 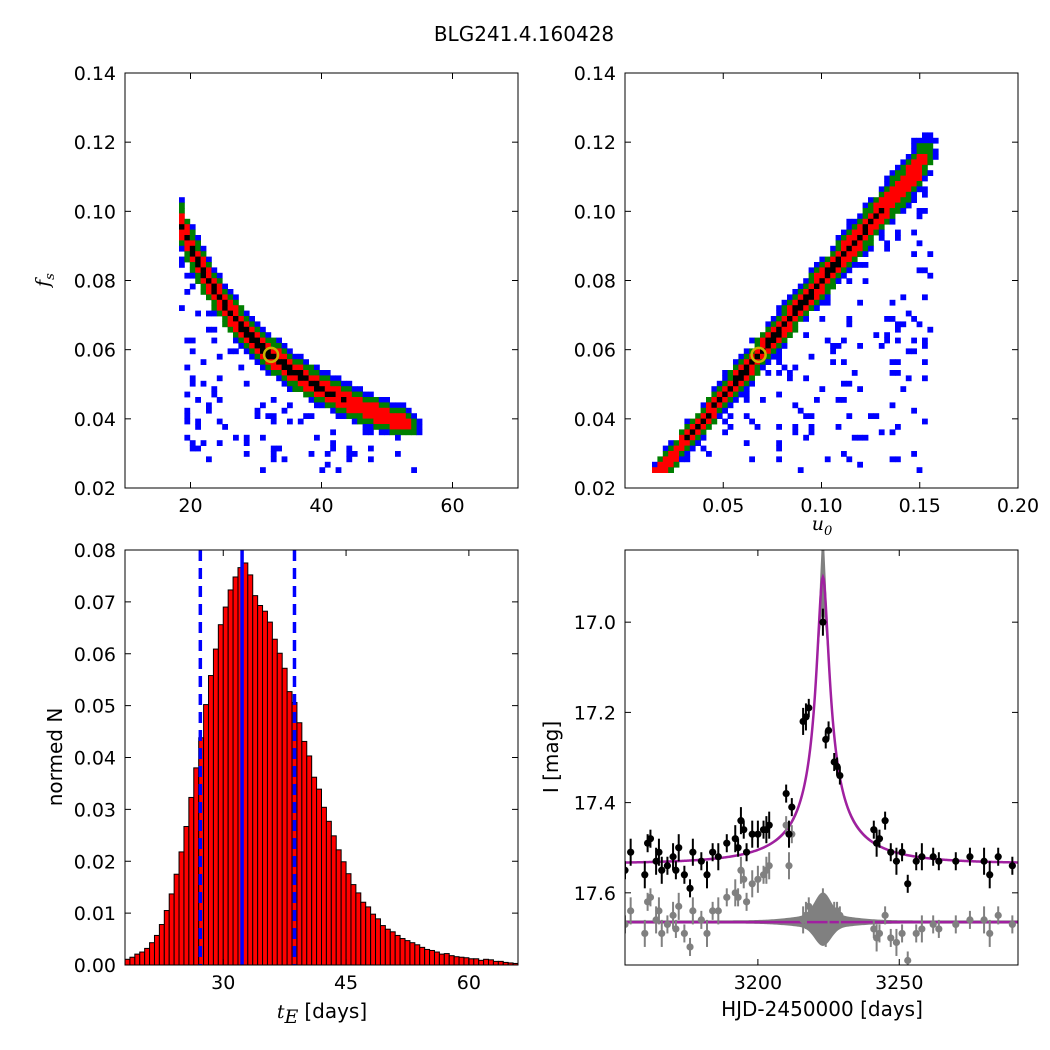 What do you see at coordinates (95, 212) in the screenshot?
I see `y-tick-label: 0.10` at bounding box center [95, 212].